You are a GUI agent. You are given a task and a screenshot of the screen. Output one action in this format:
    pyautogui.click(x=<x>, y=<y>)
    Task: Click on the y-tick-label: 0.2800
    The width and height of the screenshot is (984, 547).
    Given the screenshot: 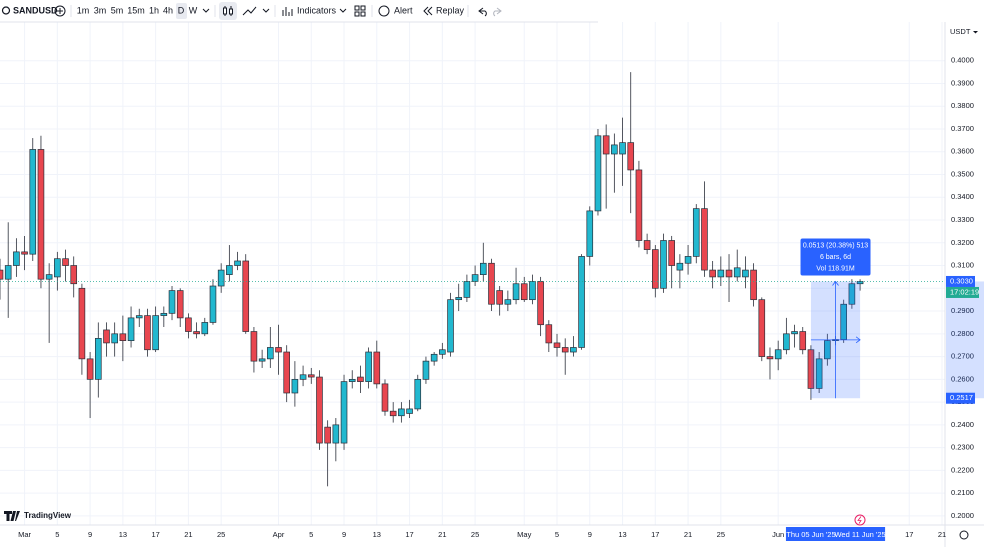 What is the action you would take?
    pyautogui.click(x=962, y=333)
    